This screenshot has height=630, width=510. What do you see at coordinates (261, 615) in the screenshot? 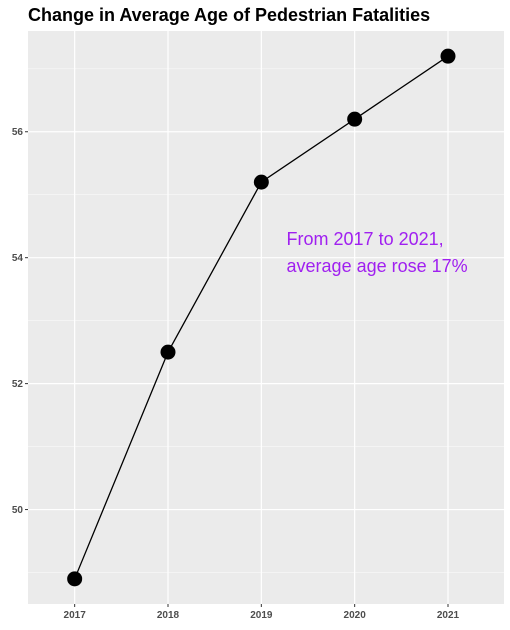
I see `x-tick-label: 2019` at bounding box center [261, 615].